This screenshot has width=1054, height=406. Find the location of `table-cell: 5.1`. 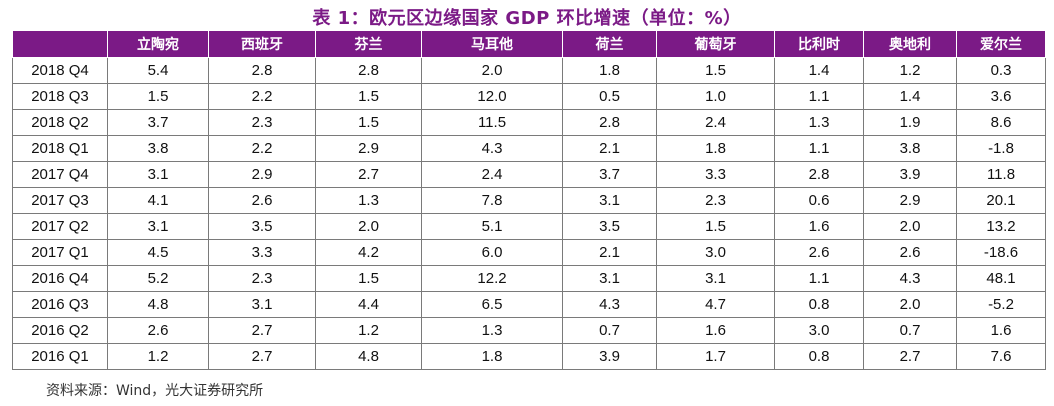

table-cell: 5.1 is located at coordinates (492, 226).